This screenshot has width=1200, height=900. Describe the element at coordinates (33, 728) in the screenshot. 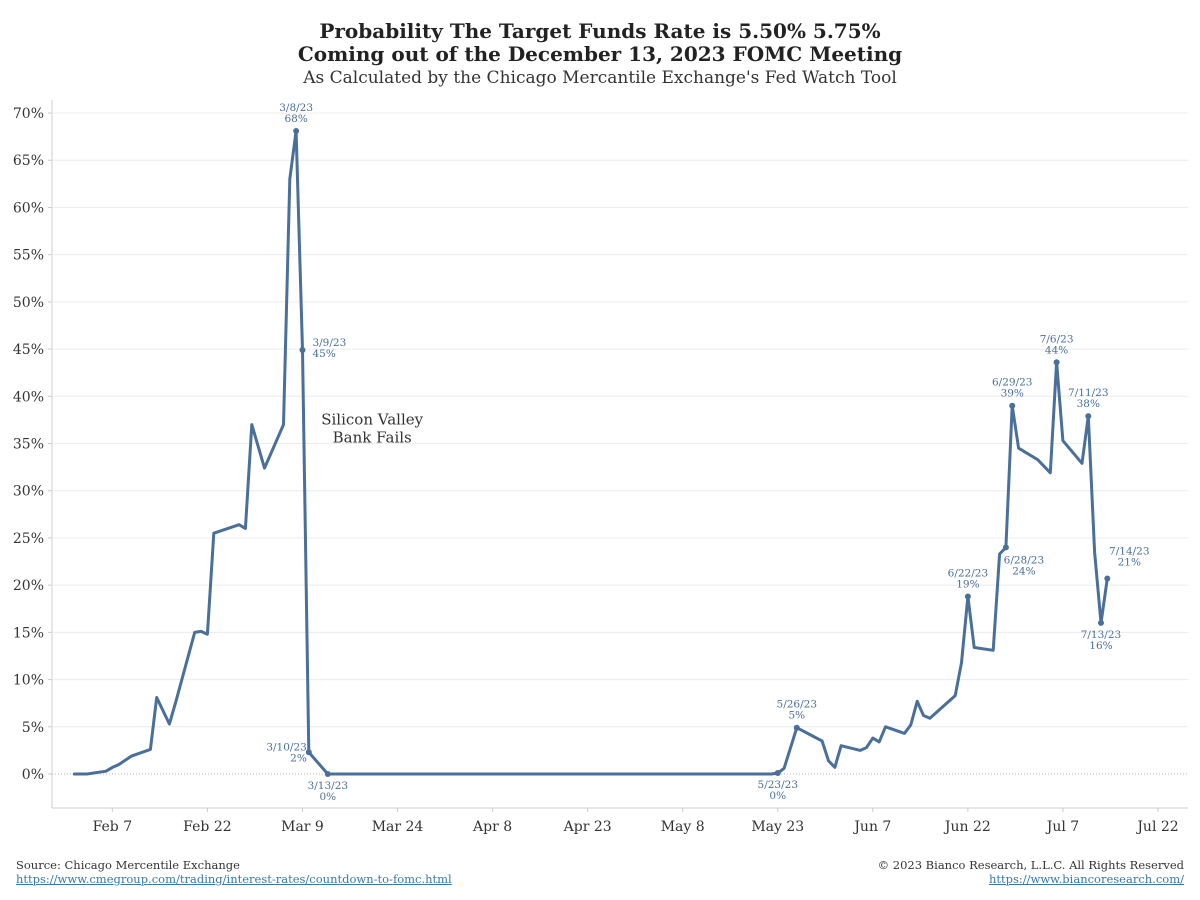

I see `y-tick-label: 5%` at that location.